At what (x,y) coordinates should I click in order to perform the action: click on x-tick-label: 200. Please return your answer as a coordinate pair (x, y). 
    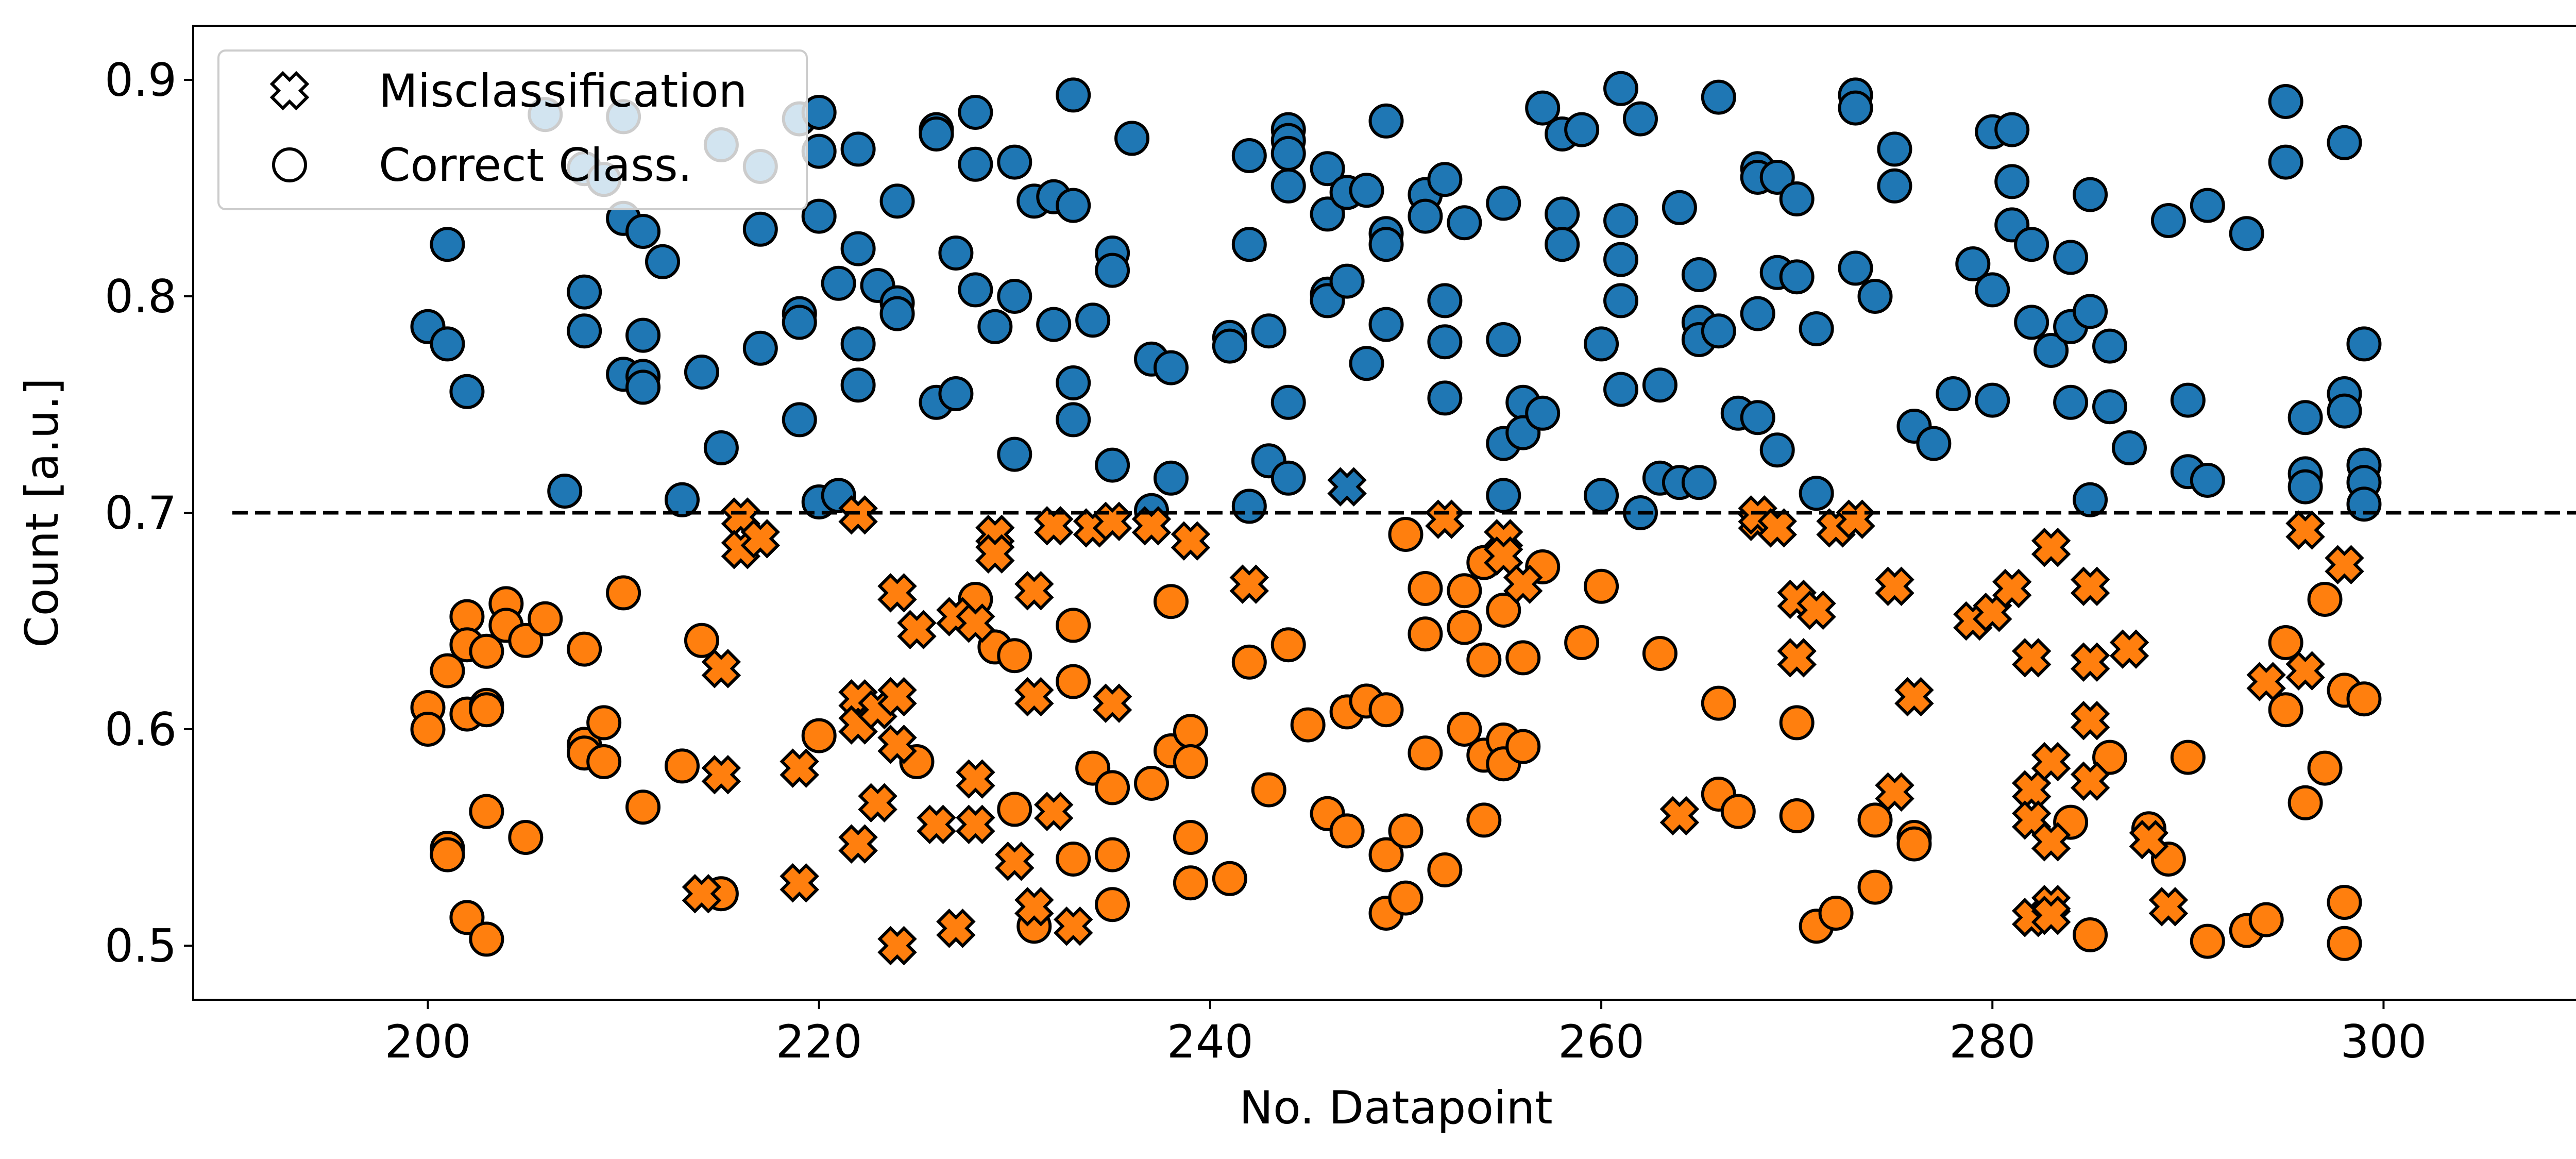
    Looking at the image, I should click on (428, 1041).